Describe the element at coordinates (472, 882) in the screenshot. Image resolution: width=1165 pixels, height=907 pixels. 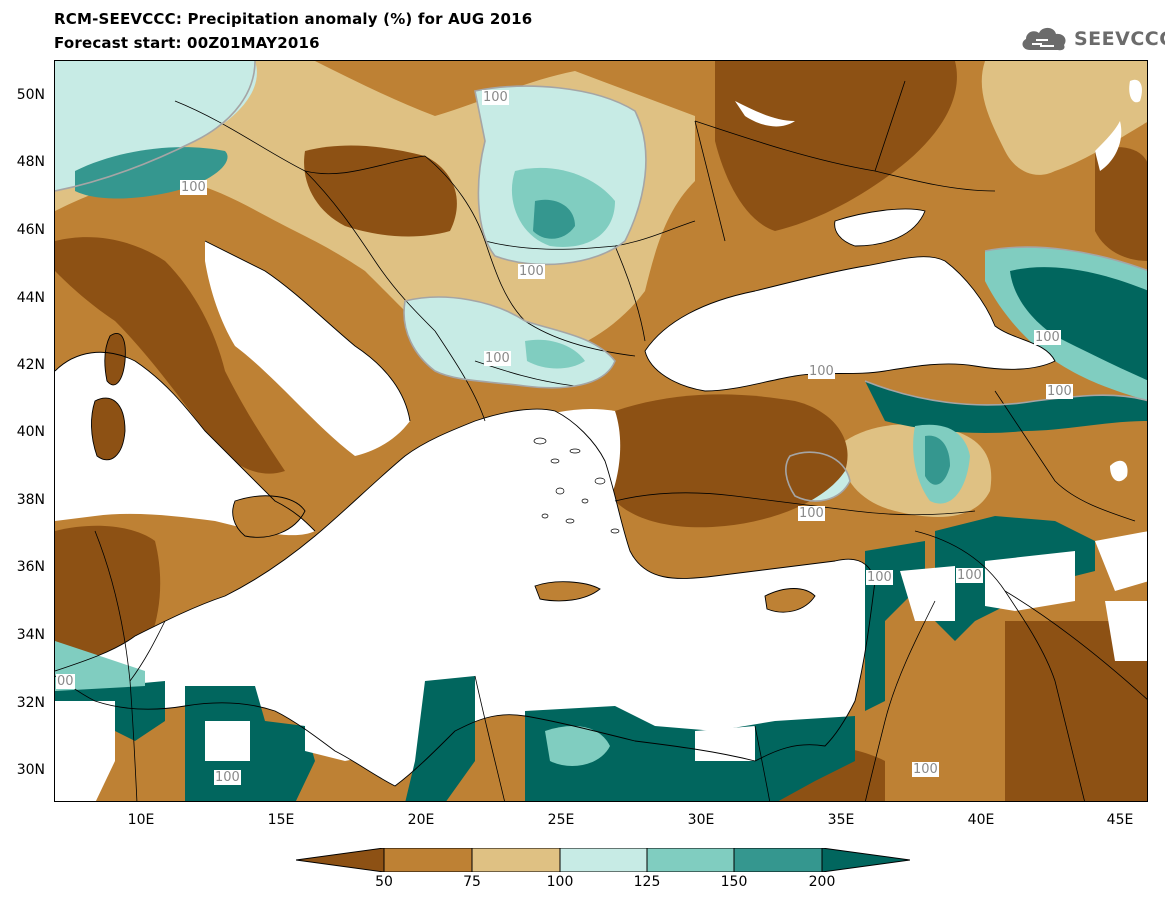
I see `colorbar-label: 75` at that location.